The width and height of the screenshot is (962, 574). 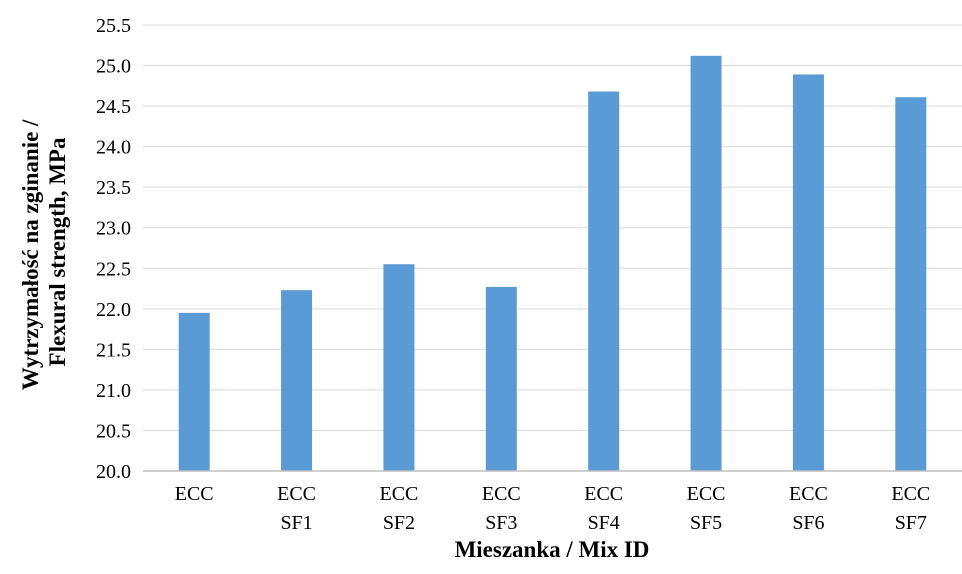 What do you see at coordinates (808, 523) in the screenshot?
I see `x-tick-label: SF6` at bounding box center [808, 523].